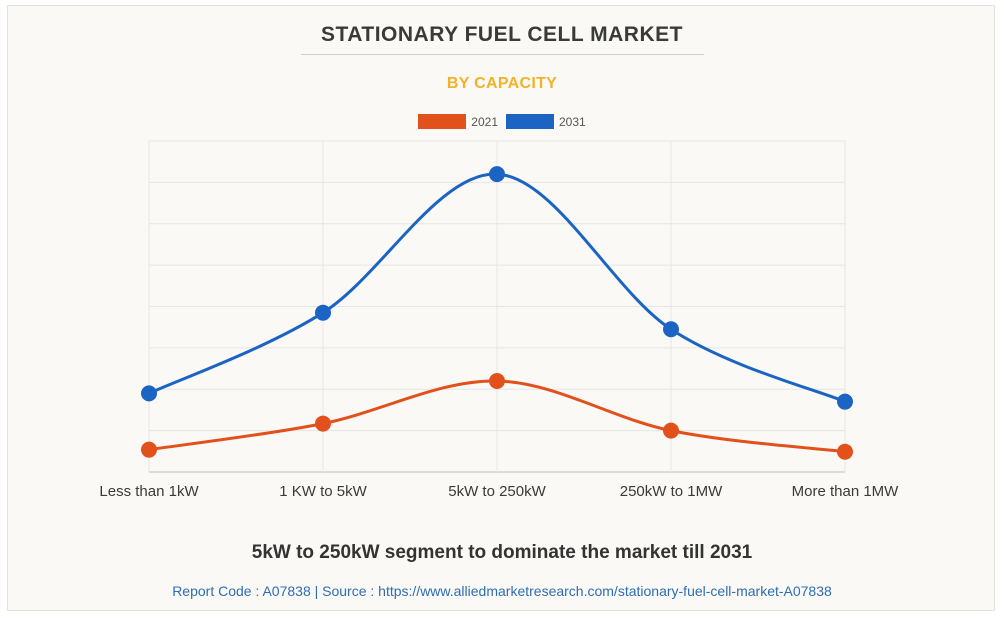  What do you see at coordinates (323, 491) in the screenshot?
I see `x-tick-label: 1 KW to 5kW` at bounding box center [323, 491].